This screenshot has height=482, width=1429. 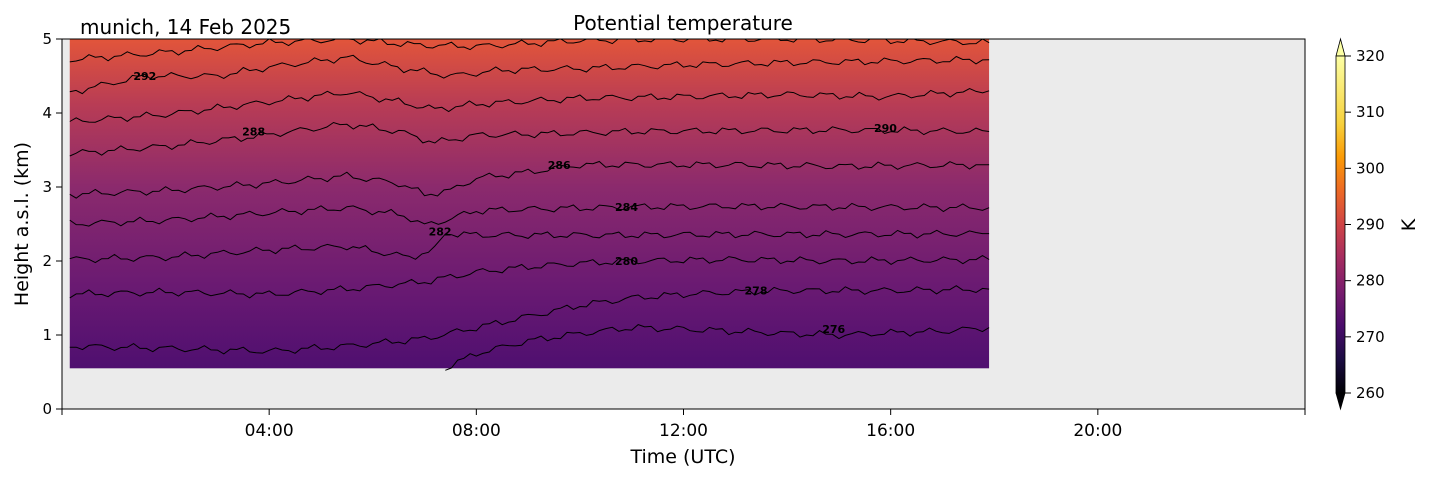 I want to click on colorbar-tick-label: 290, so click(x=1370, y=225).